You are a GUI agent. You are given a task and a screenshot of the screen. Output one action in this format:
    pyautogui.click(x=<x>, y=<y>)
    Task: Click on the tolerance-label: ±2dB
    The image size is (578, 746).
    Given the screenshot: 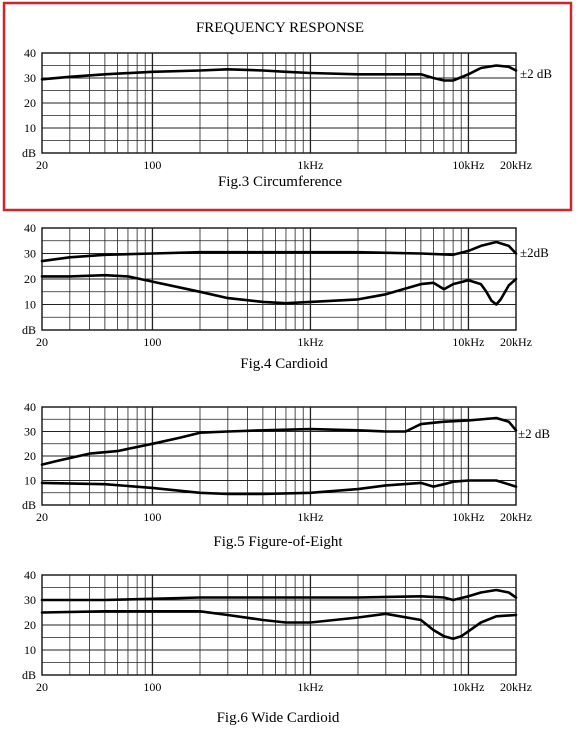 What is the action you would take?
    pyautogui.click(x=534, y=252)
    